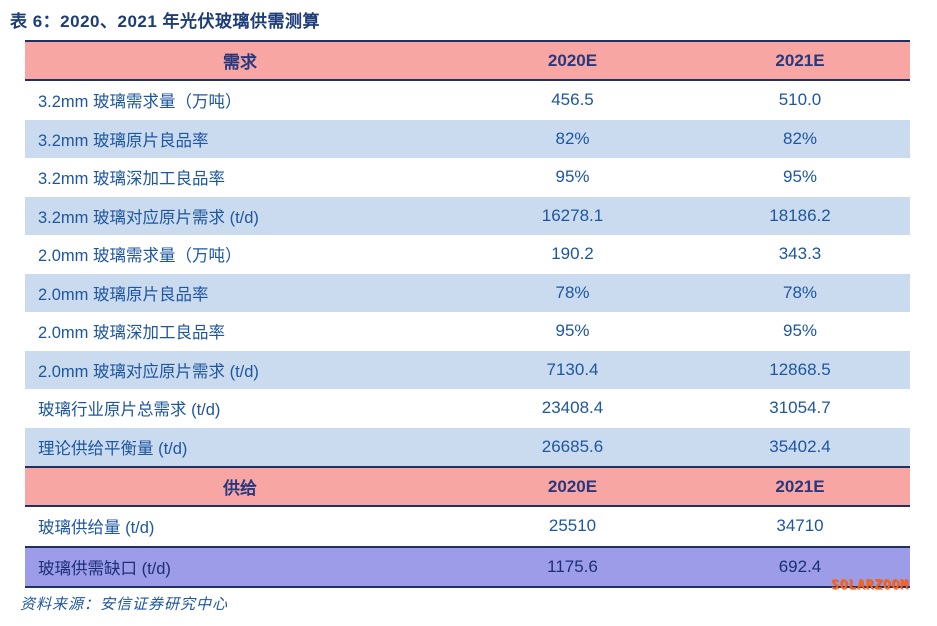  I want to click on row-value-2021: 692.4, so click(800, 566).